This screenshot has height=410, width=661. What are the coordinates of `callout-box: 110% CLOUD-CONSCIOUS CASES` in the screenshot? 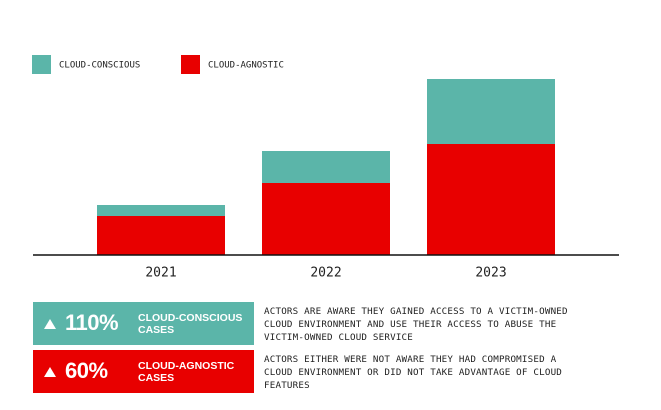 It's located at (143, 323).